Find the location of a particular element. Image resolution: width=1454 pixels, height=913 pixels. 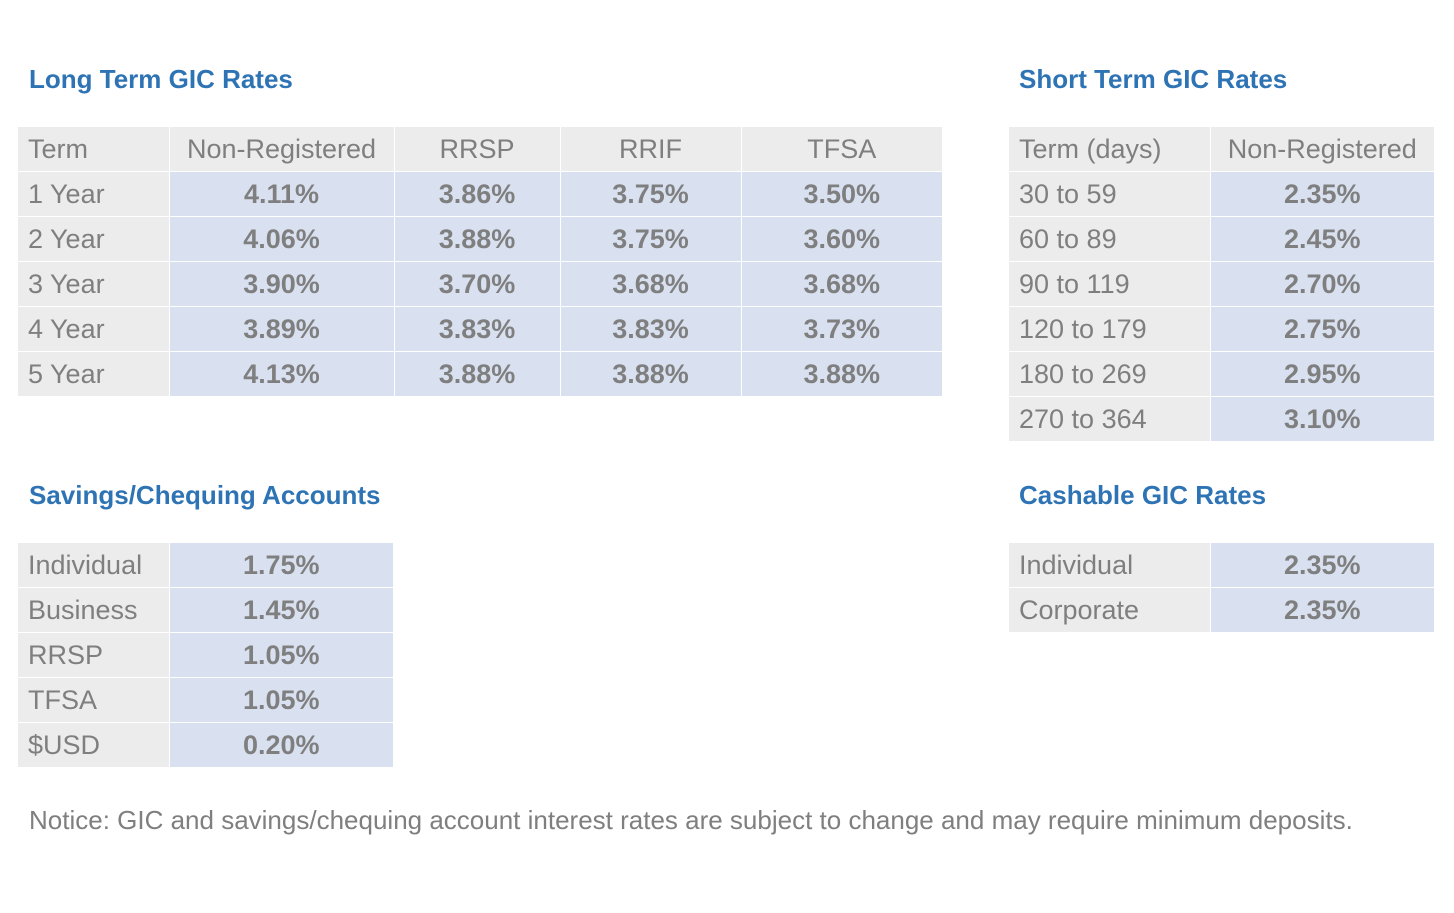

savings-title: Savings/Chequing Accounts is located at coordinates (205, 495).